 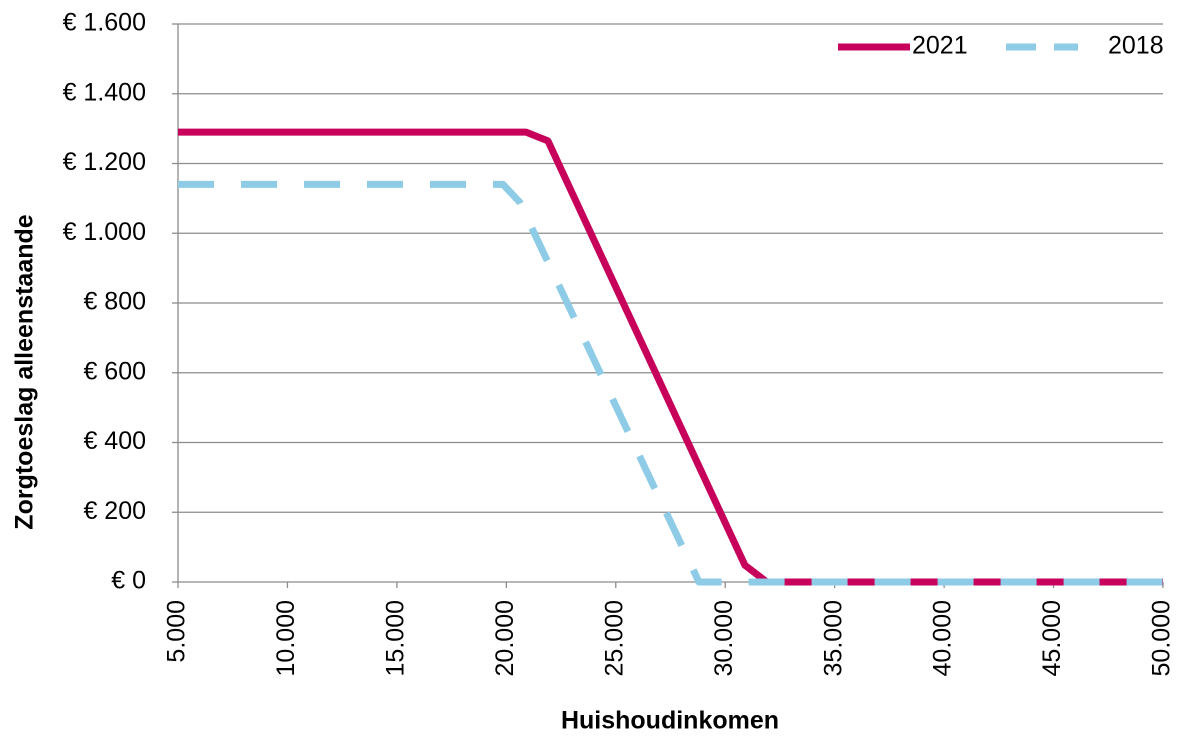 What do you see at coordinates (114, 441) in the screenshot?
I see `y-tick-label: € 400` at bounding box center [114, 441].